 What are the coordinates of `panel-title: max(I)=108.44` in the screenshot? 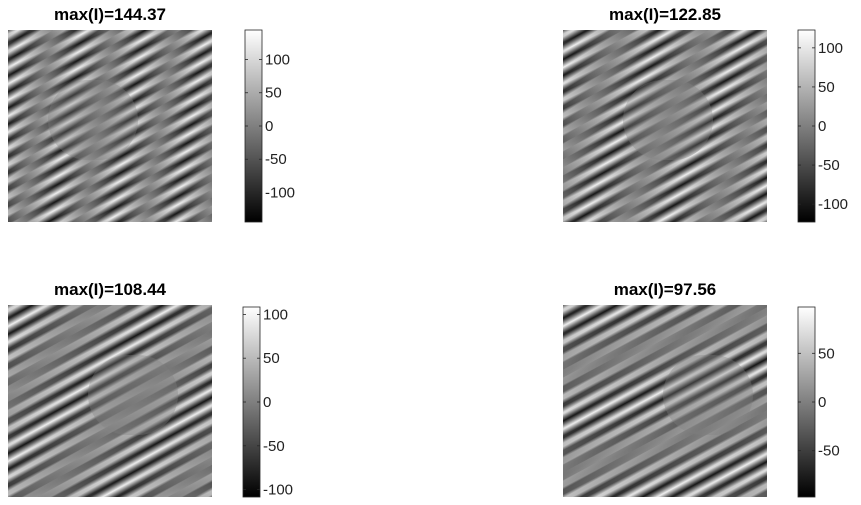 It's located at (110, 289).